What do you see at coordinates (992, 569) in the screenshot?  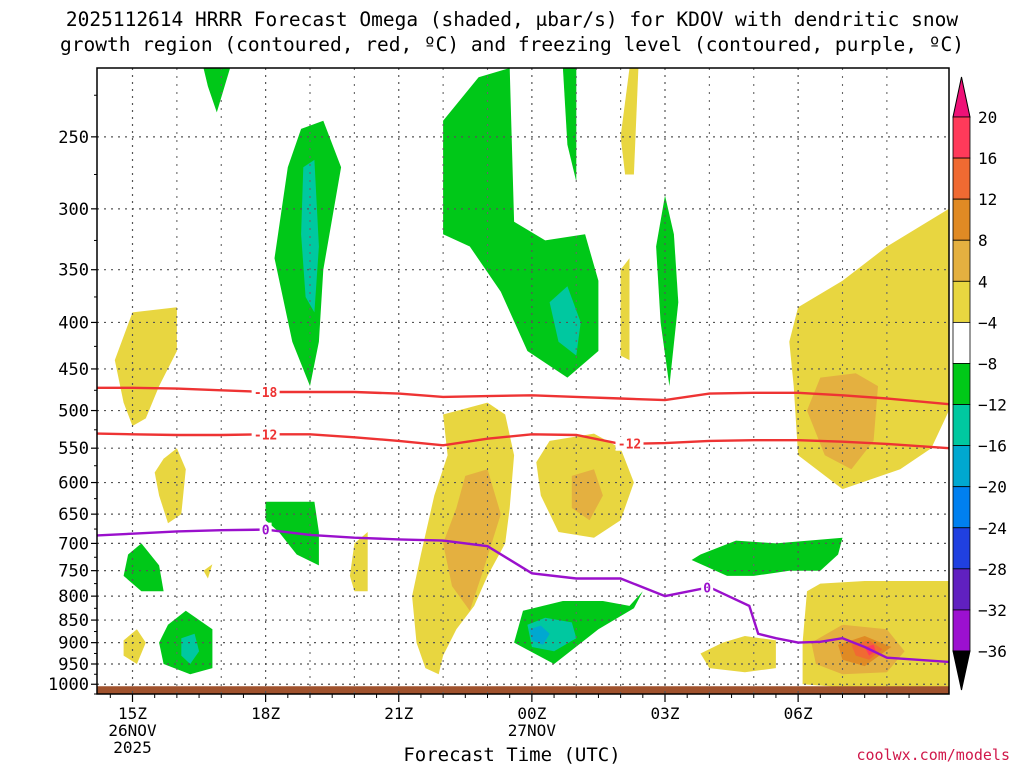 I see `colorbar-label: −28` at bounding box center [992, 569].